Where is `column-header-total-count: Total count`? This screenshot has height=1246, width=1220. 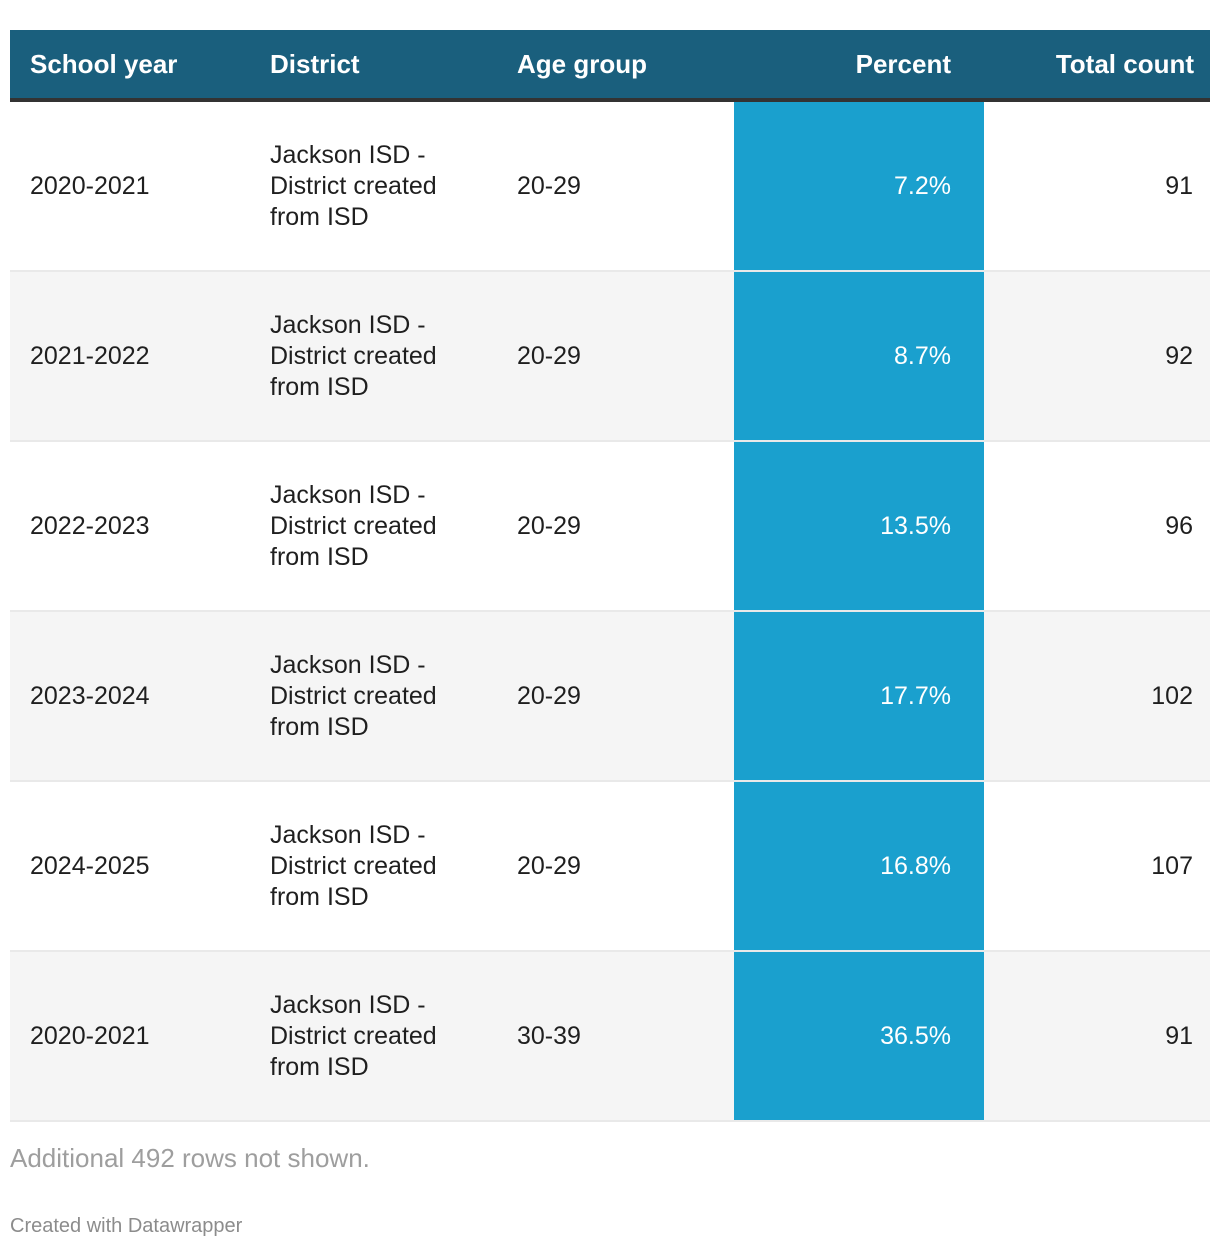 column-header-total-count: Total count is located at coordinates (1124, 63).